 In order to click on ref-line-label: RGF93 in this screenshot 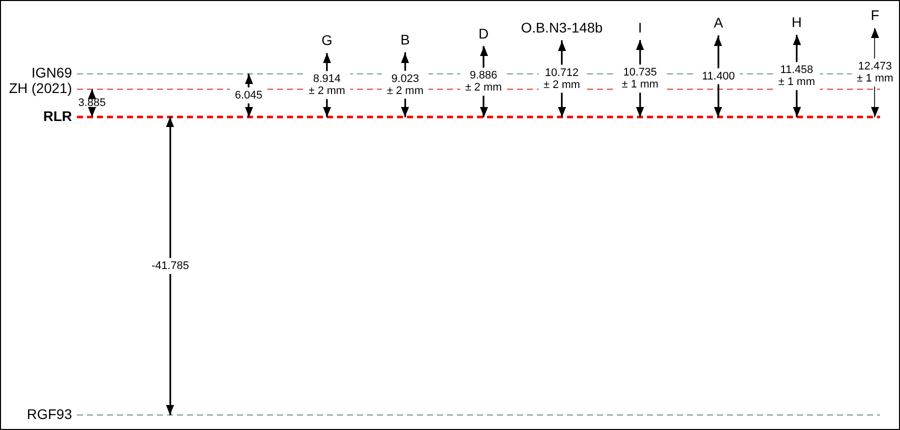, I will do `click(49, 414)`.